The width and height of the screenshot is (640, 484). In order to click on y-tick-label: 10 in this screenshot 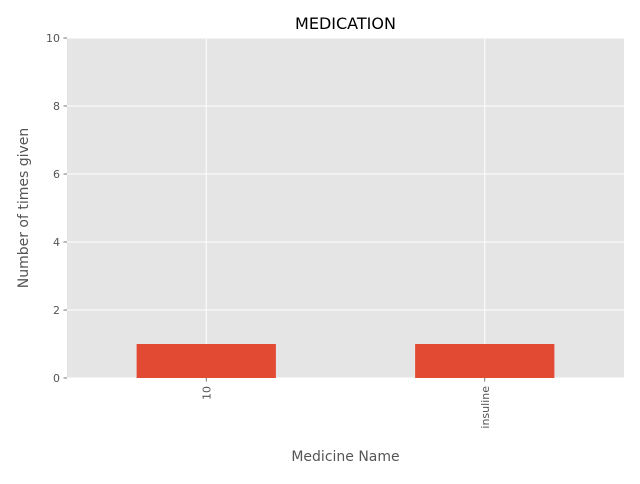, I will do `click(53, 38)`.